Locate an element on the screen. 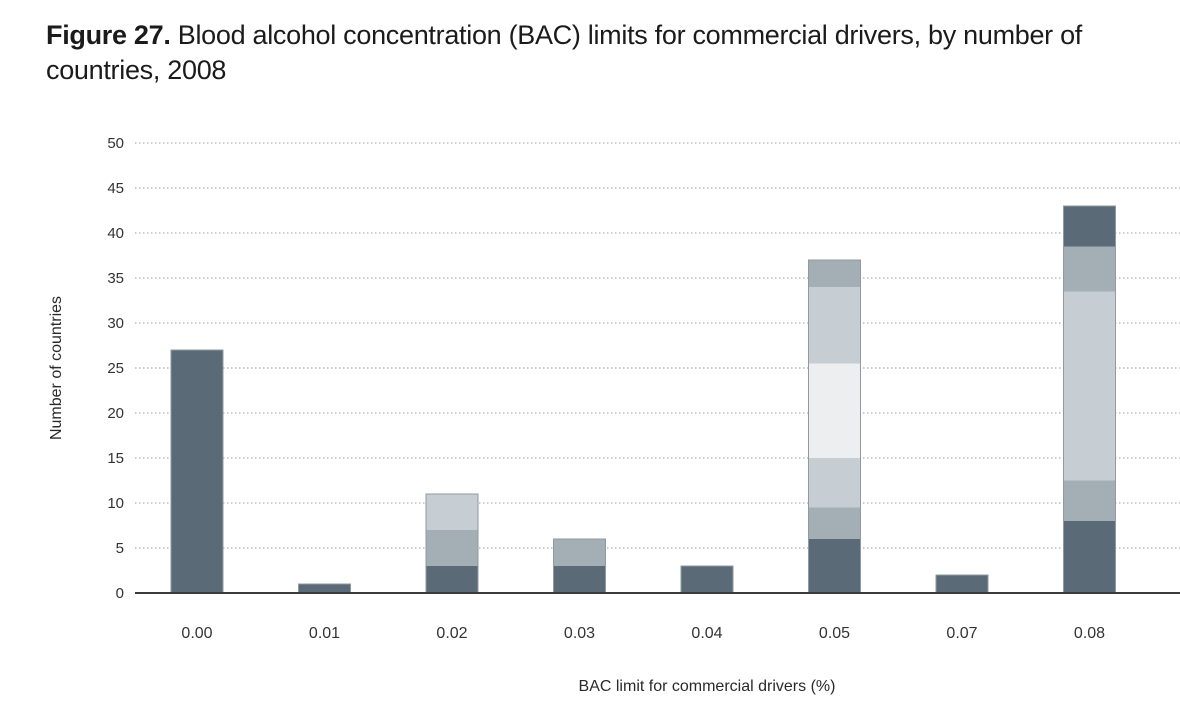 The width and height of the screenshot is (1180, 708). x-tick-label: 0.04 is located at coordinates (706, 633).